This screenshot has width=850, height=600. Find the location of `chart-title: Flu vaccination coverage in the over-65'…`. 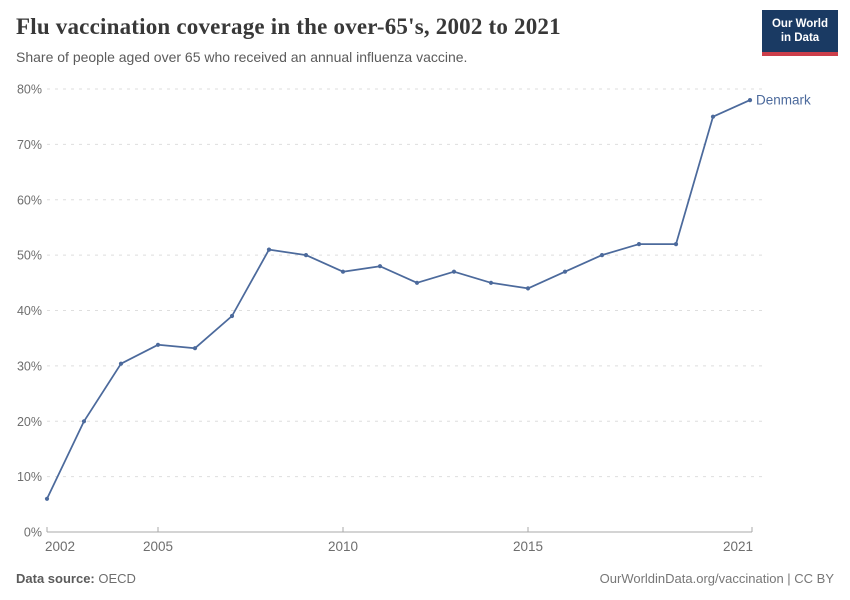

chart-title: Flu vaccination coverage in the over-65'… is located at coordinates (288, 26).